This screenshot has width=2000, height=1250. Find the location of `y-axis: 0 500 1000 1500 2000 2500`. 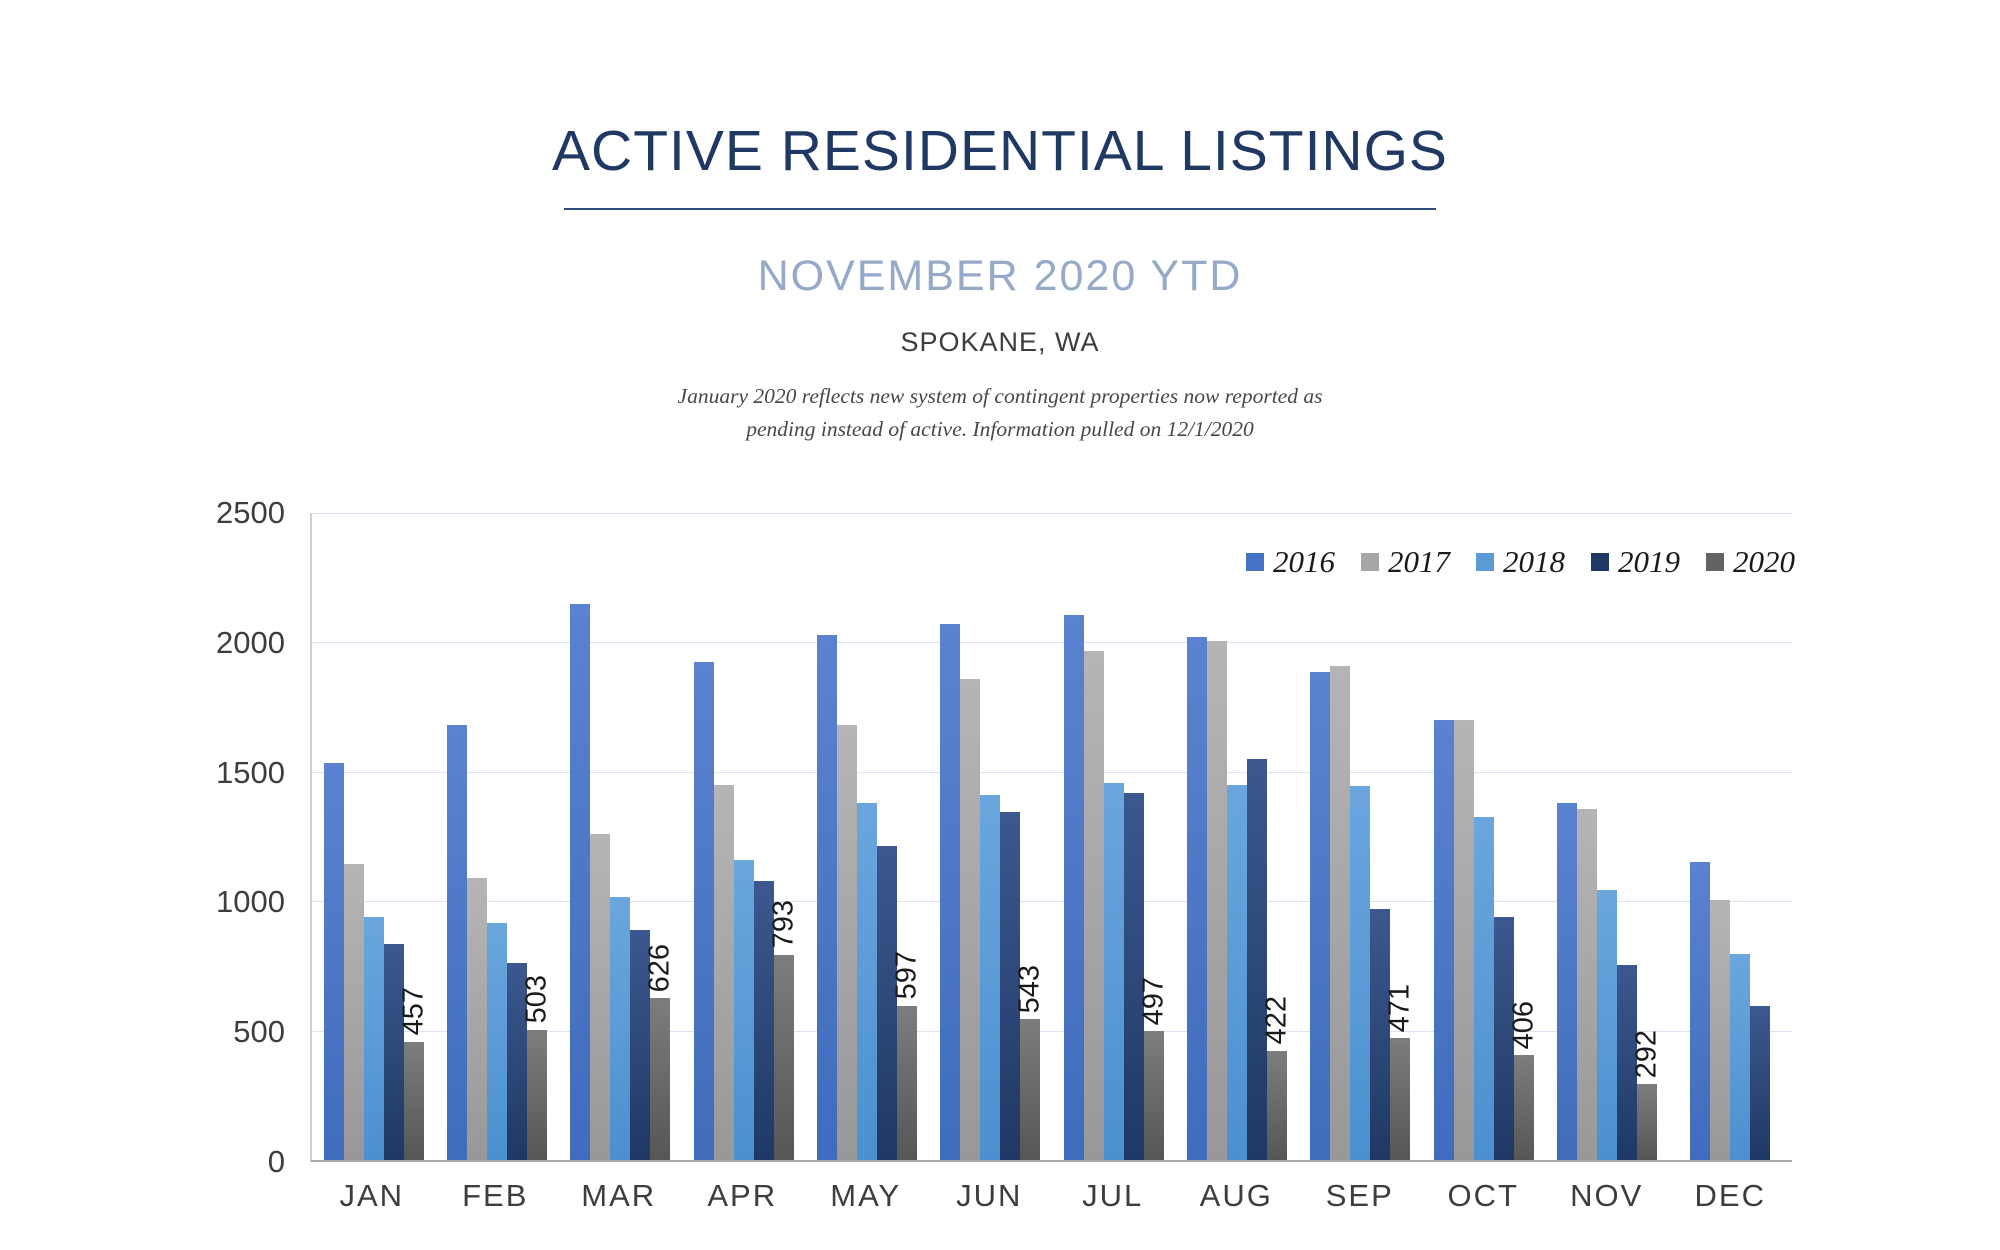

y-axis: 0 500 1000 1500 2000 2500 is located at coordinates (147, 837).